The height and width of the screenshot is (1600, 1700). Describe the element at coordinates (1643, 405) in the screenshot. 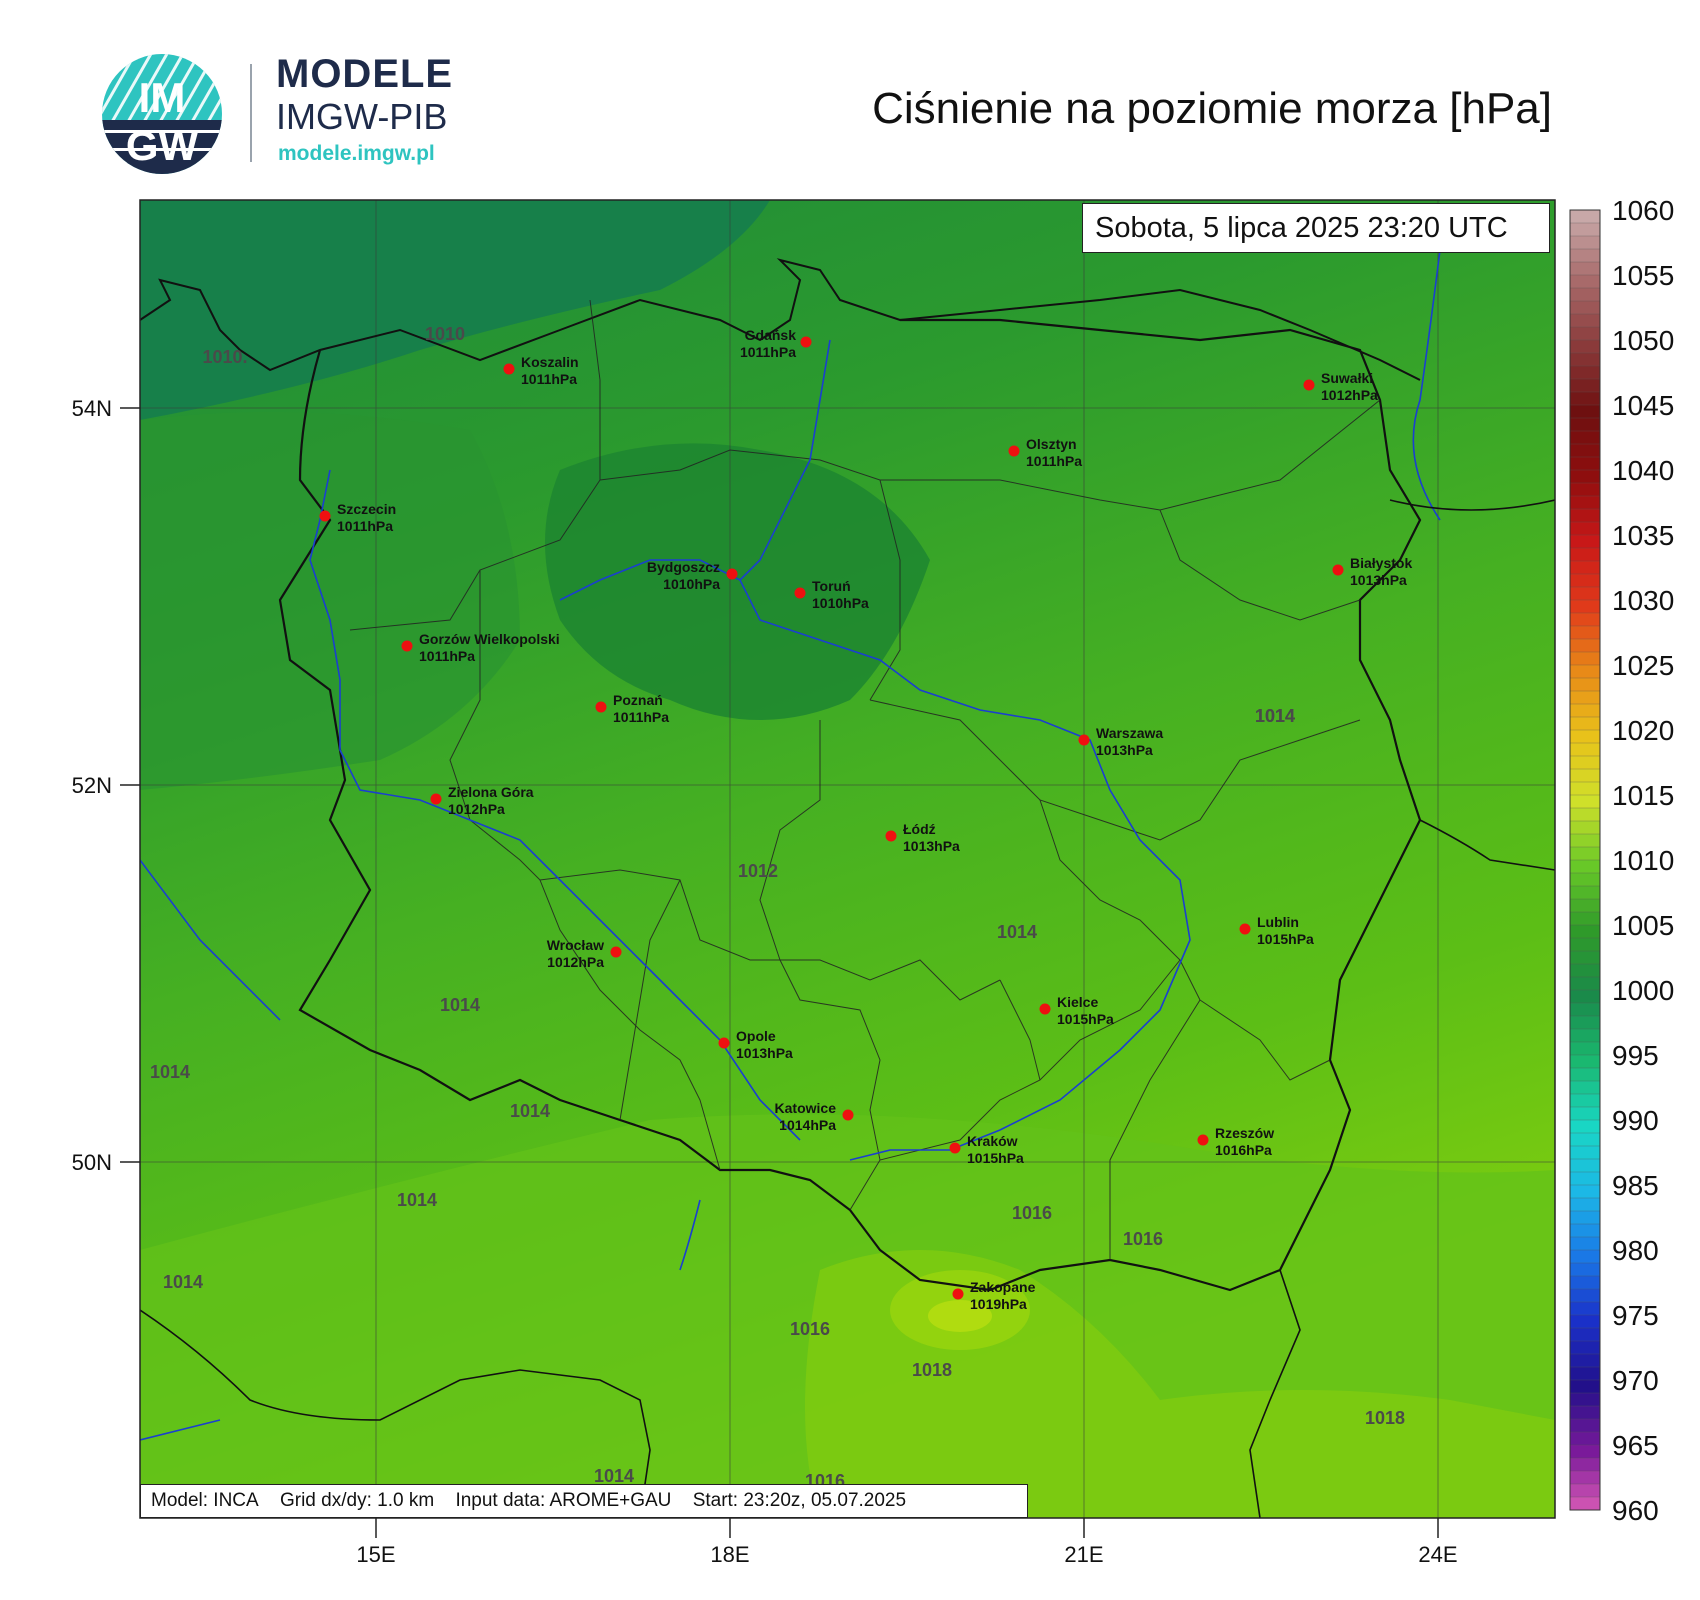

I see `colorbar-label: 1045` at that location.